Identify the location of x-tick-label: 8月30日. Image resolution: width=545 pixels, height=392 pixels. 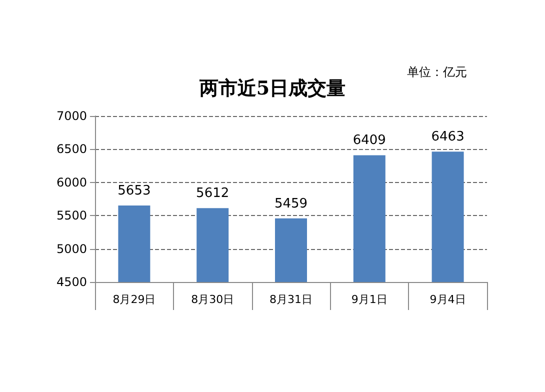
(212, 299).